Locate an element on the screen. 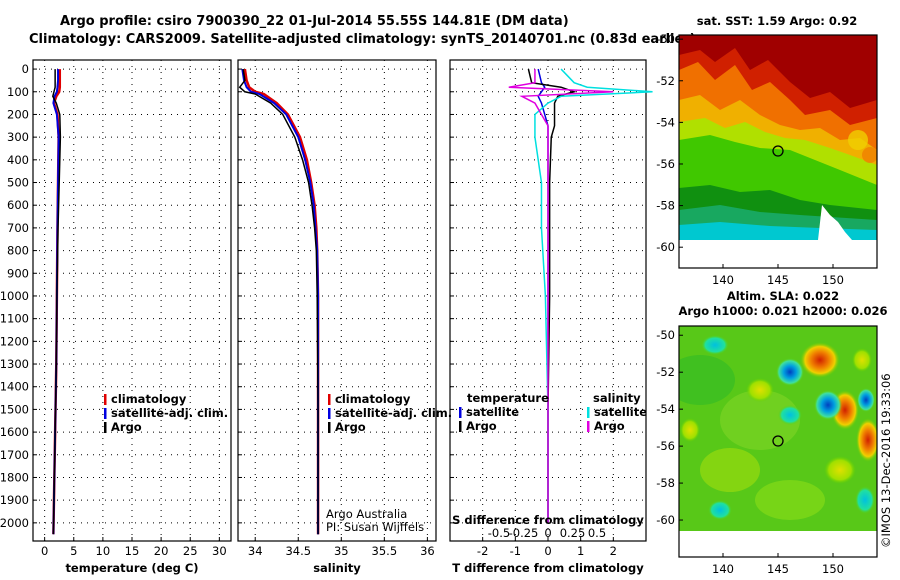  depth-tick-label: 1900 is located at coordinates (14, 500).